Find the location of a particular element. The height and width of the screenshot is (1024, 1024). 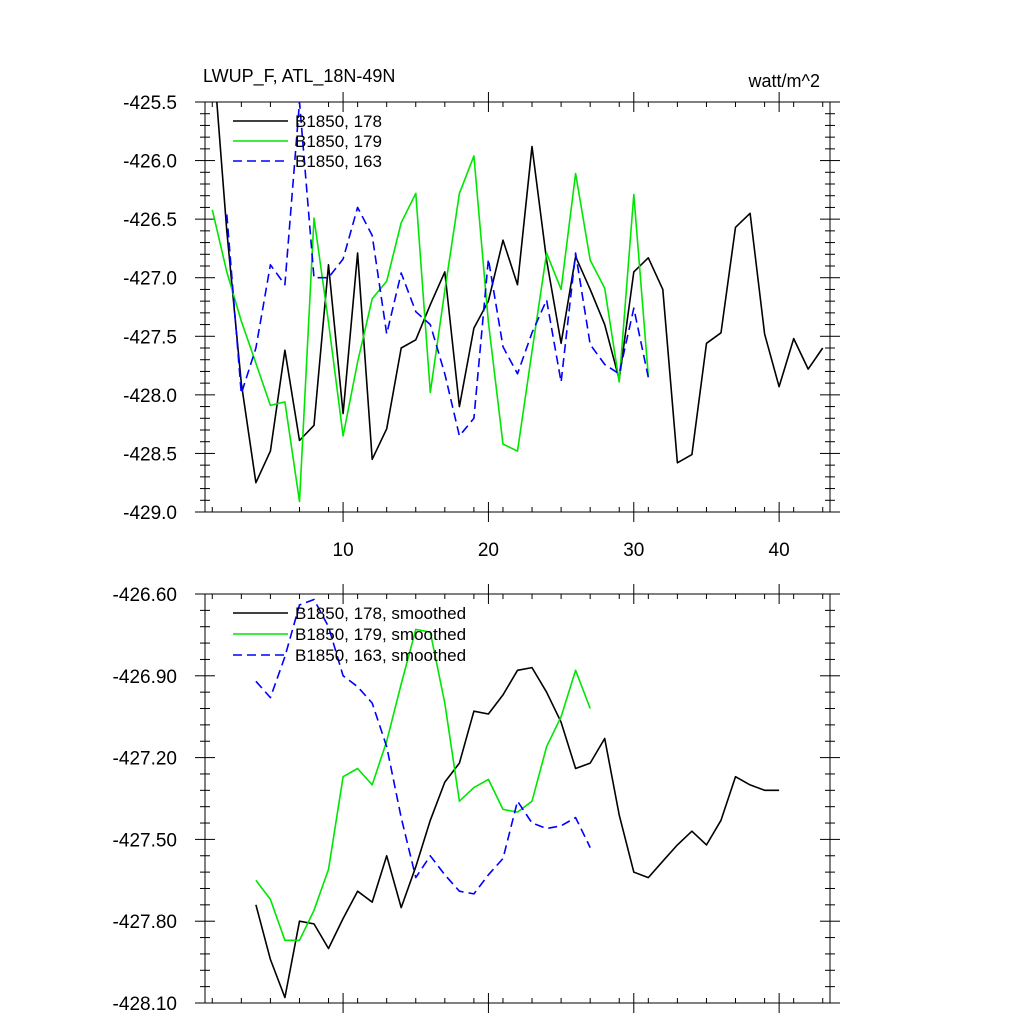

legend-label: B1850, 179 is located at coordinates (338, 141).